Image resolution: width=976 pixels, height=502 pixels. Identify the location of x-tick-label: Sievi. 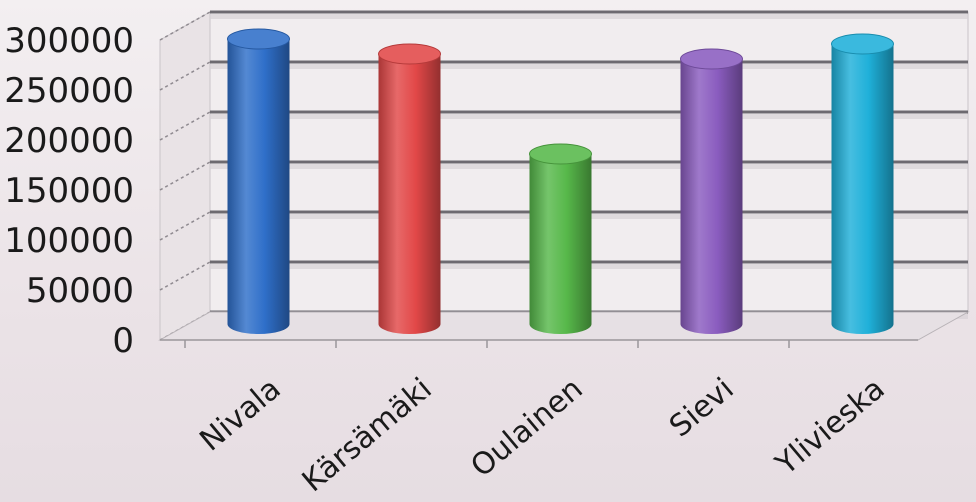
(702, 407).